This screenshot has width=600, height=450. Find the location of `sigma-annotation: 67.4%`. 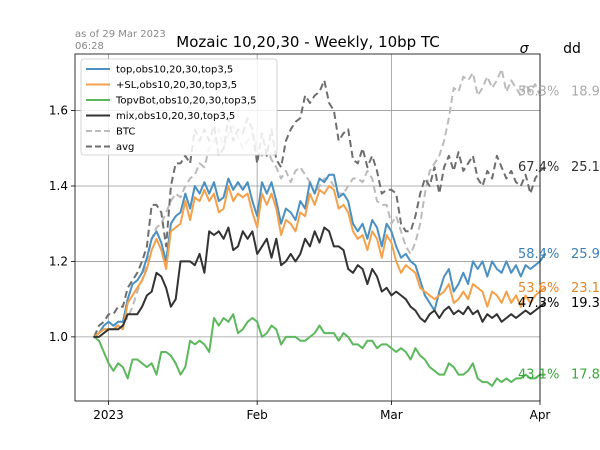

sigma-annotation: 67.4% is located at coordinates (538, 167).